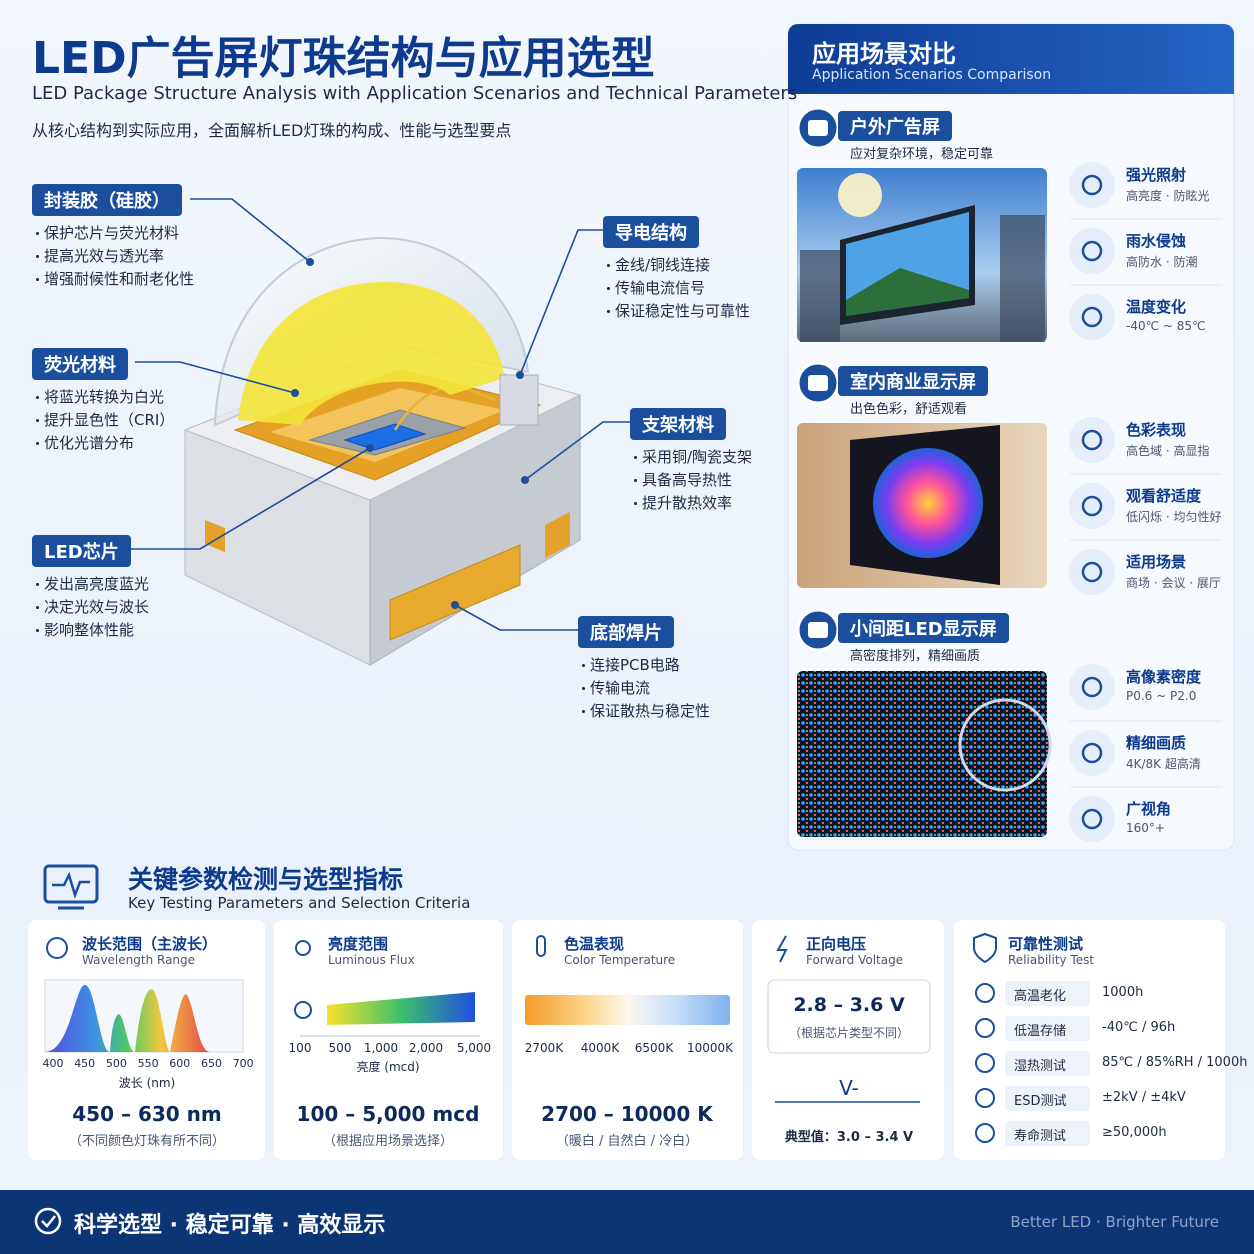 The height and width of the screenshot is (1254, 1254). What do you see at coordinates (1046, 944) in the screenshot?
I see `card-title: 可靠性测试` at bounding box center [1046, 944].